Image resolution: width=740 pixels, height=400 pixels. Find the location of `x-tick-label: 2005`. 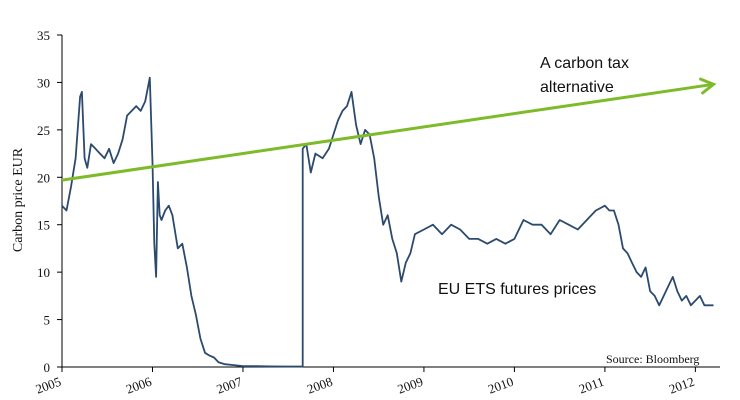

x-tick-label: 2005 is located at coordinates (48, 385).